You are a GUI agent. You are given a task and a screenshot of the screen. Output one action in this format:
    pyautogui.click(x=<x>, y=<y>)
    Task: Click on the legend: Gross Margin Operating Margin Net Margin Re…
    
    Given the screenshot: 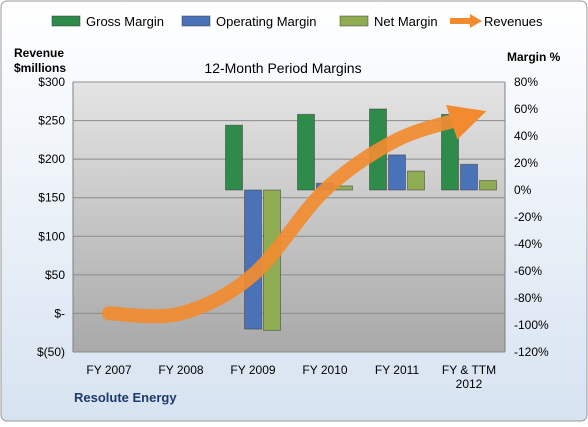 What is the action you would take?
    pyautogui.click(x=297, y=21)
    